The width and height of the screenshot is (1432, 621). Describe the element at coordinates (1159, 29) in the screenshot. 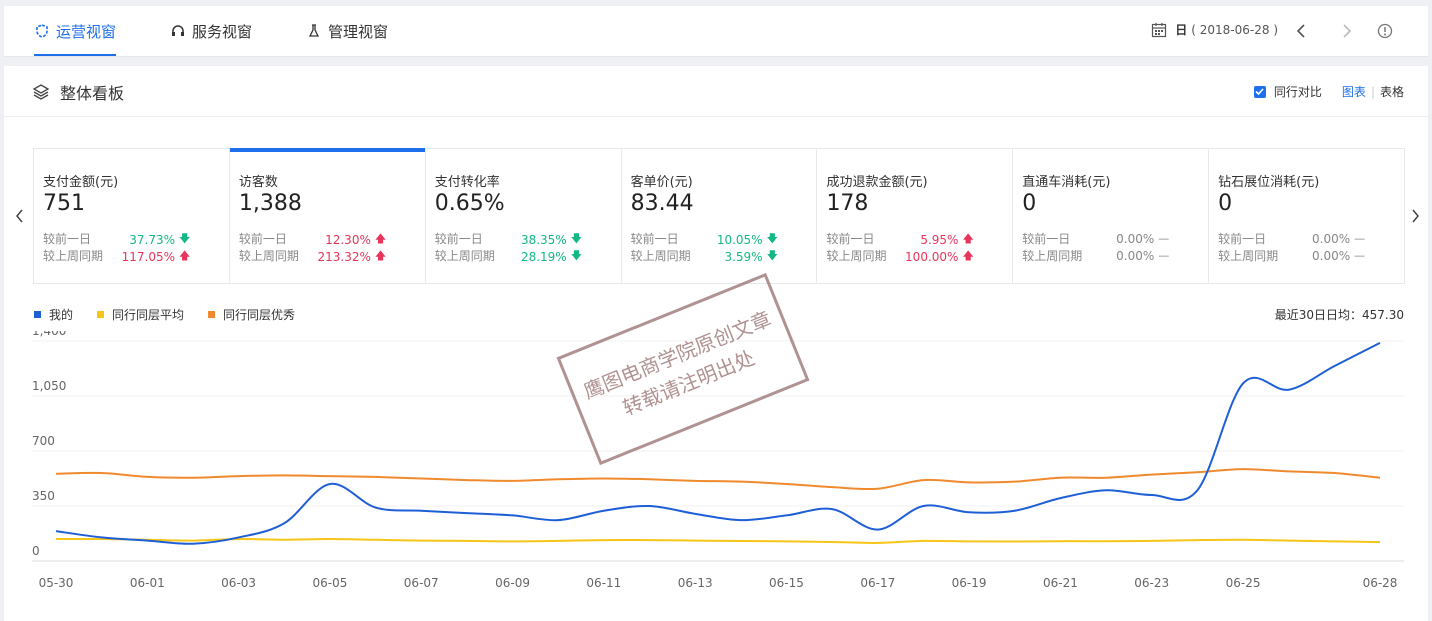

I see `calendar-icon` at that location.